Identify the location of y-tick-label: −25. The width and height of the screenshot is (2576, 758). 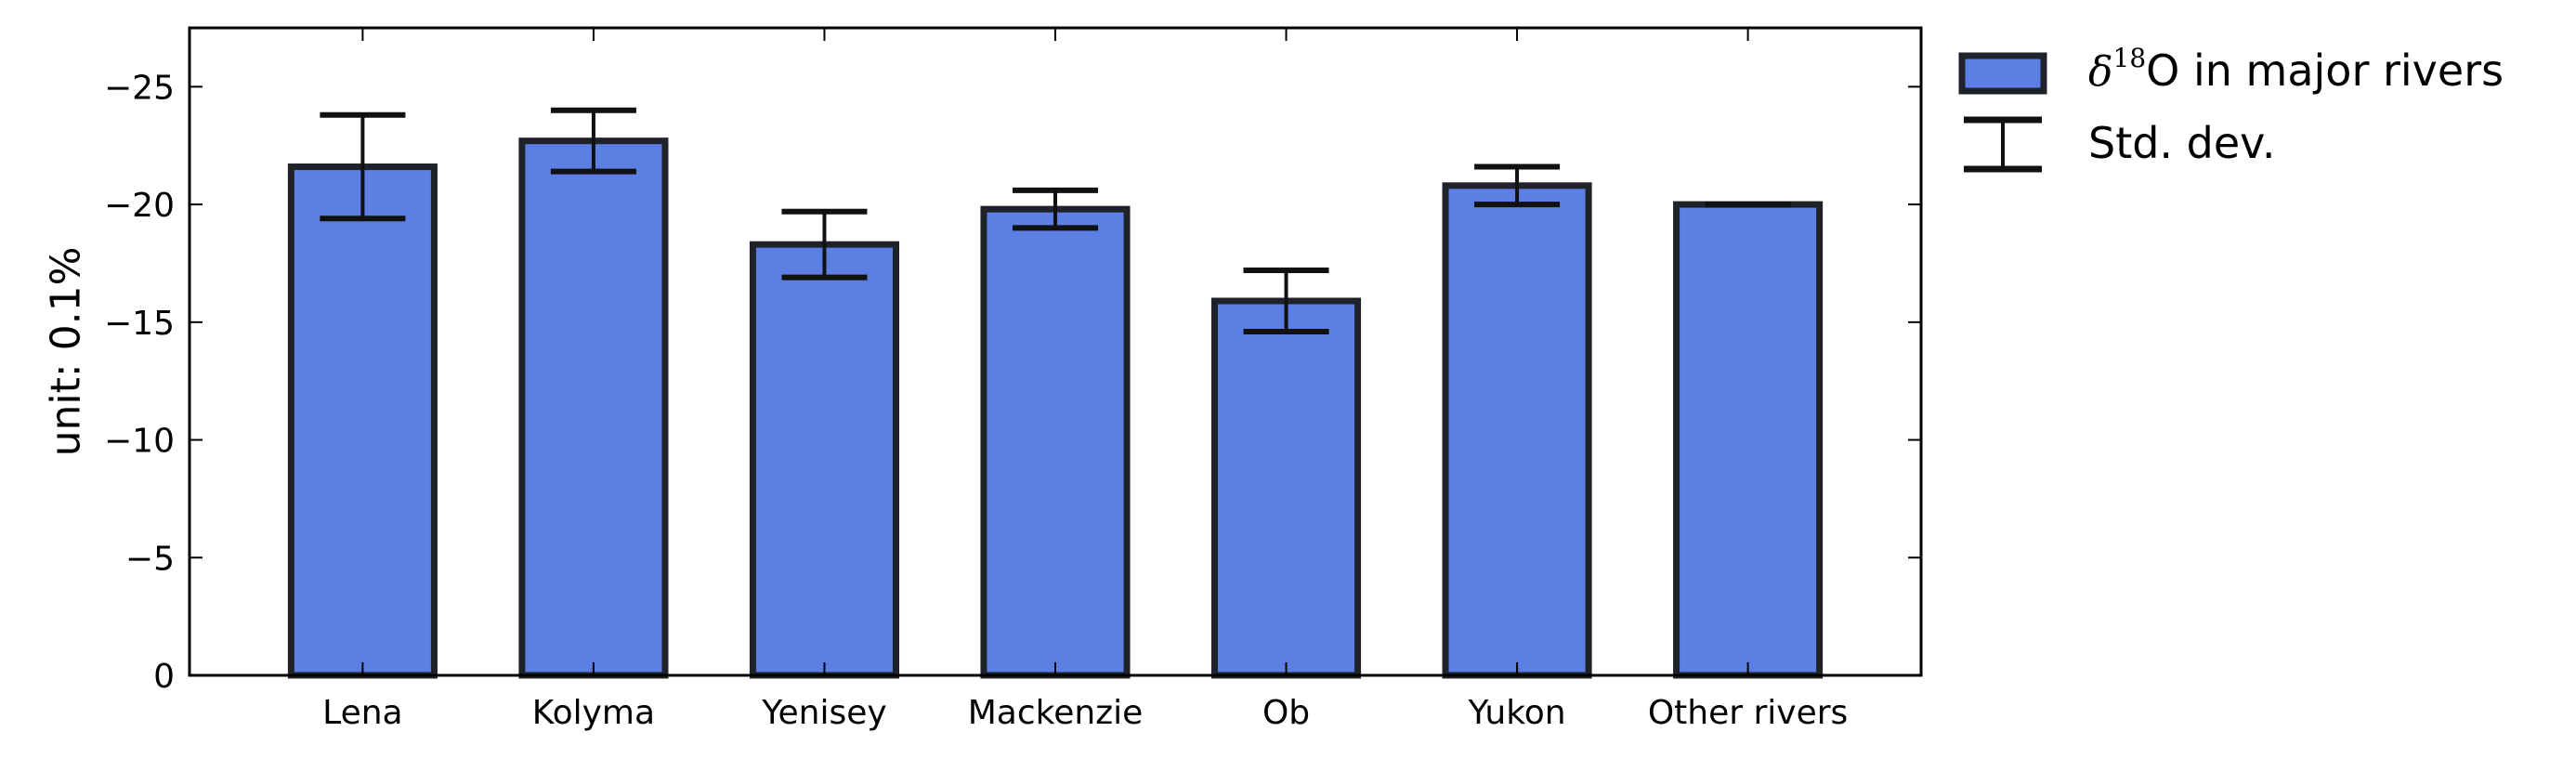
(139, 88).